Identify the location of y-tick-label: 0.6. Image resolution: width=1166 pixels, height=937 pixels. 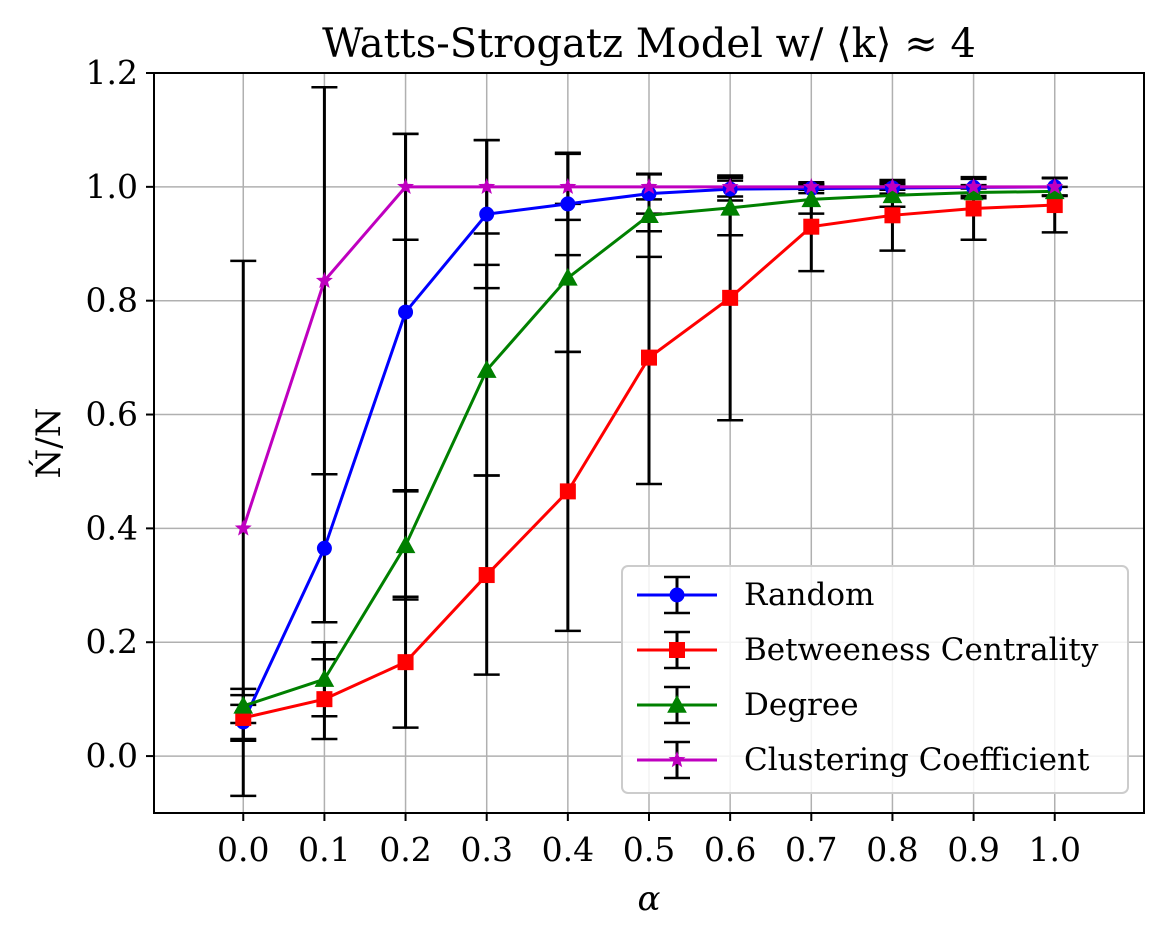
(112, 414).